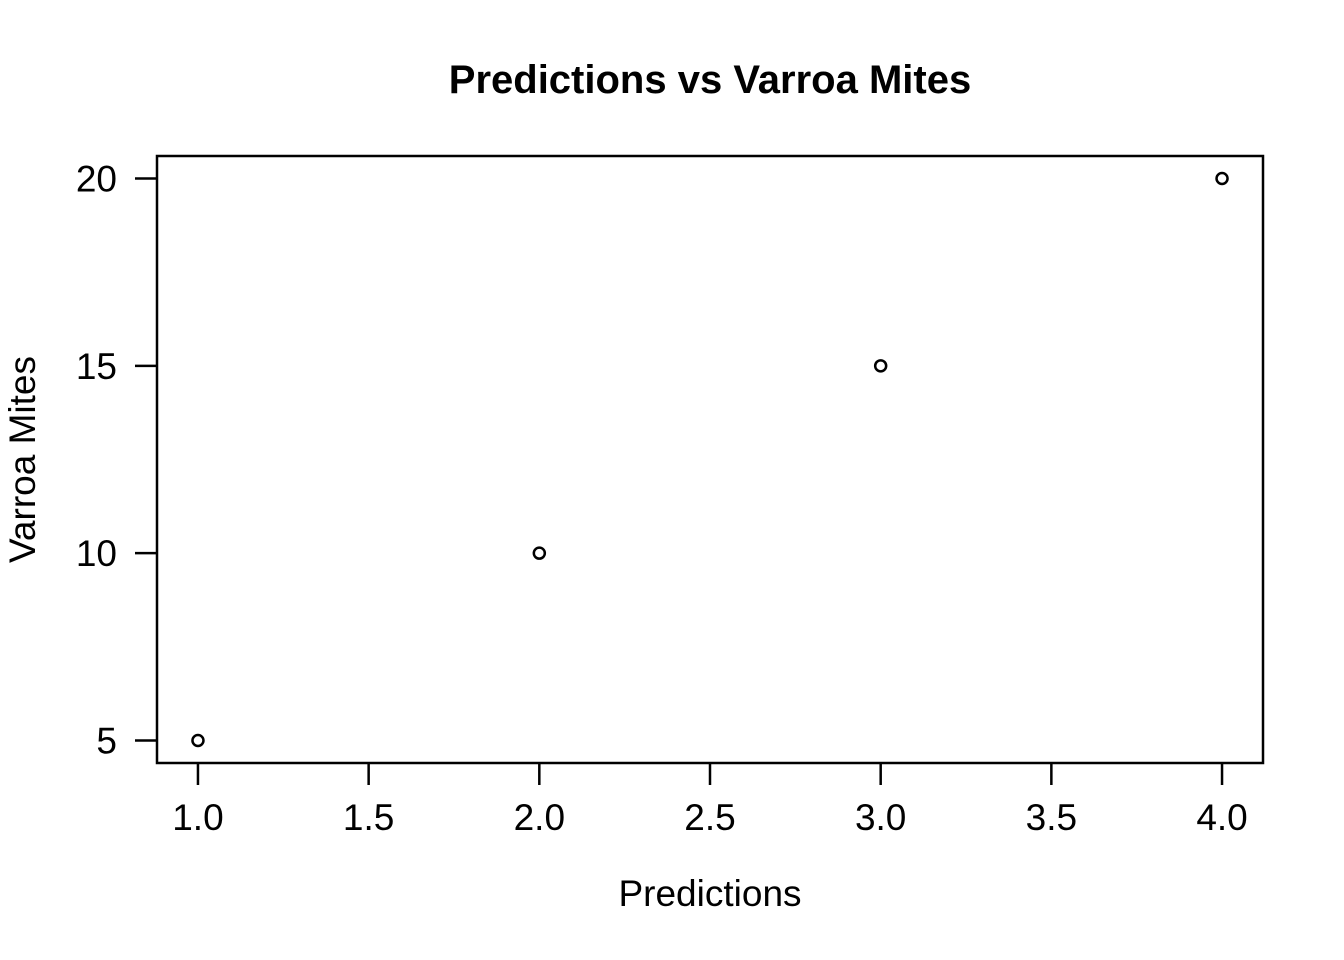 This screenshot has width=1344, height=960. I want to click on x-tick-label: 3.0, so click(880, 817).